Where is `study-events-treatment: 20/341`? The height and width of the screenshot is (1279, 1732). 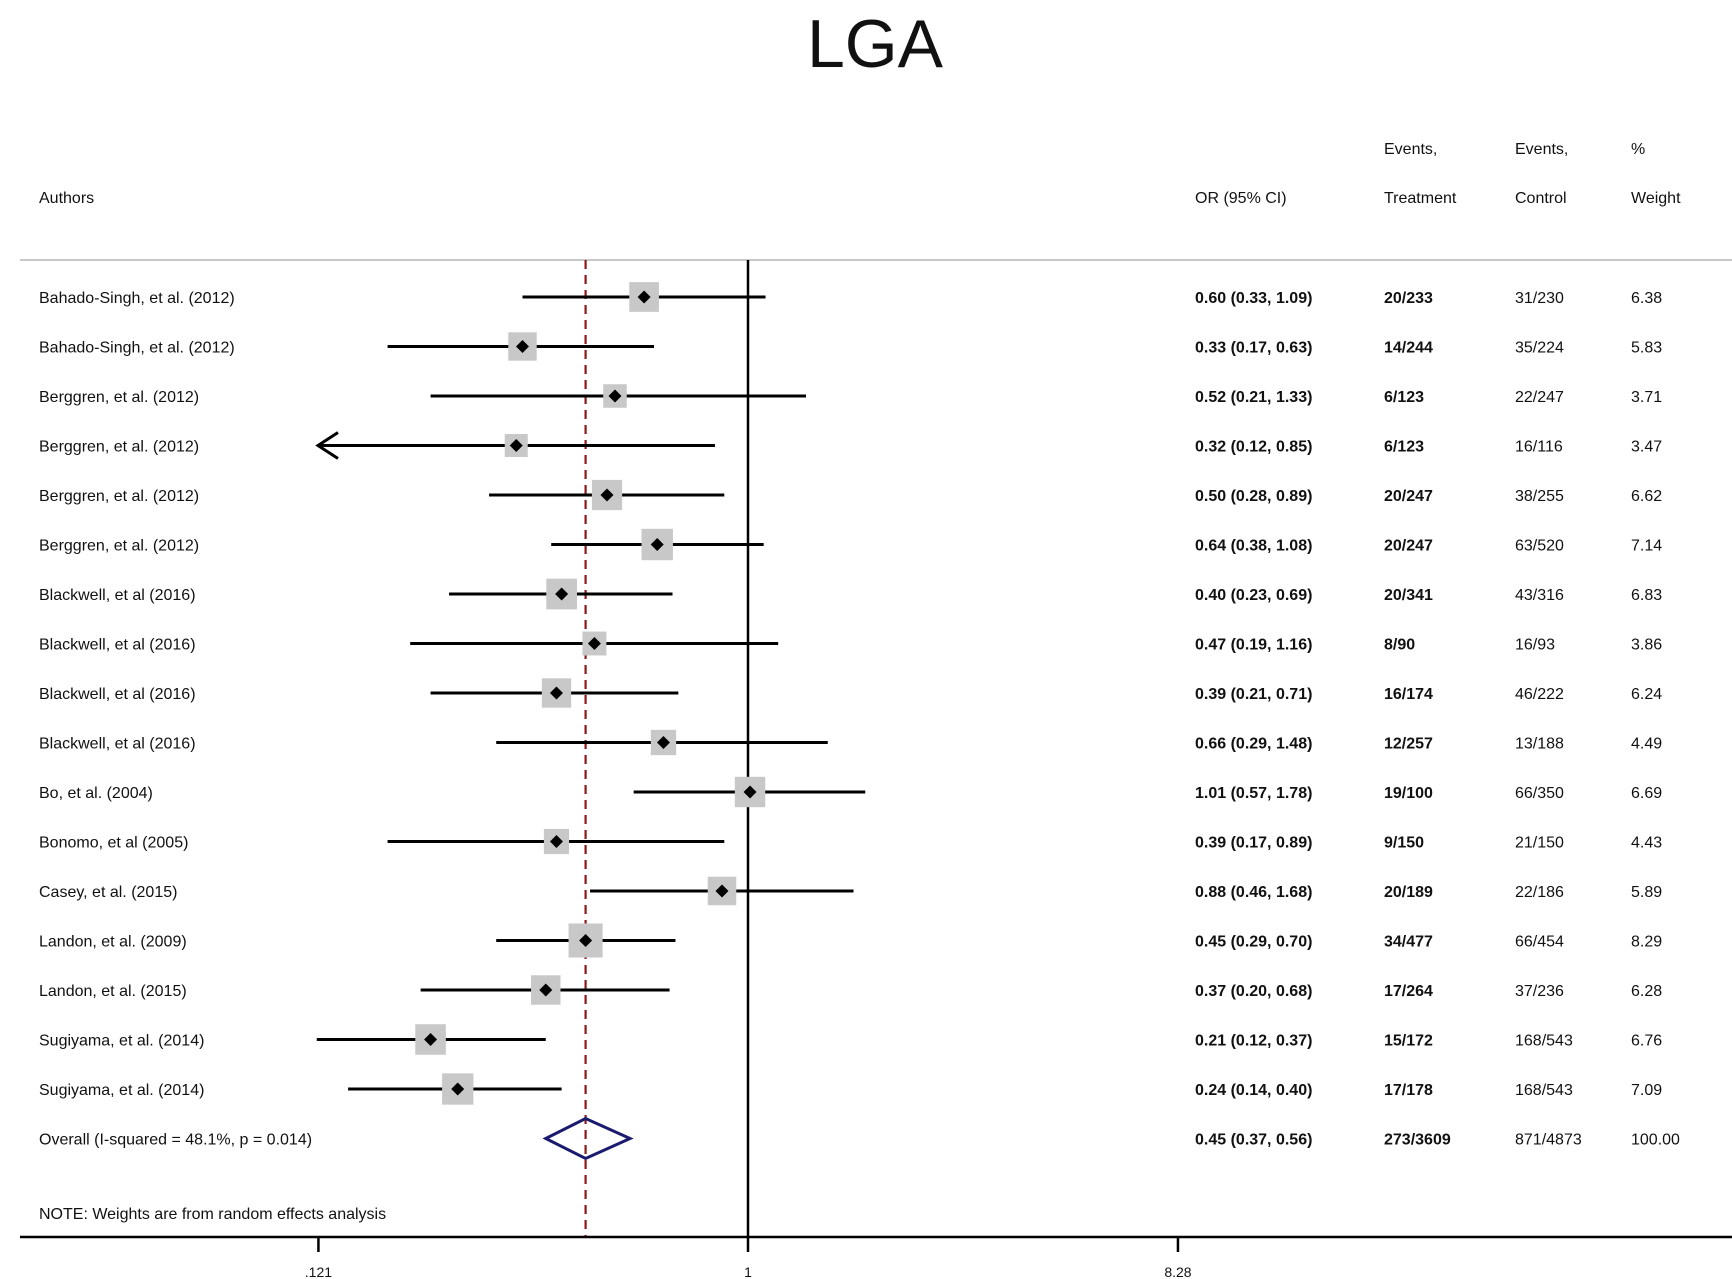 study-events-treatment: 20/341 is located at coordinates (1408, 595).